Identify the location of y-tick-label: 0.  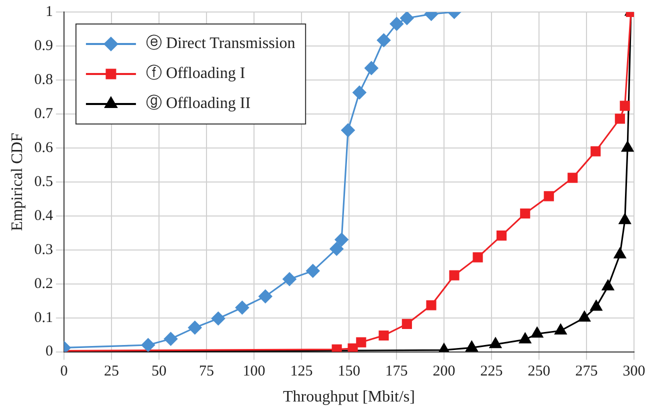
(49, 352).